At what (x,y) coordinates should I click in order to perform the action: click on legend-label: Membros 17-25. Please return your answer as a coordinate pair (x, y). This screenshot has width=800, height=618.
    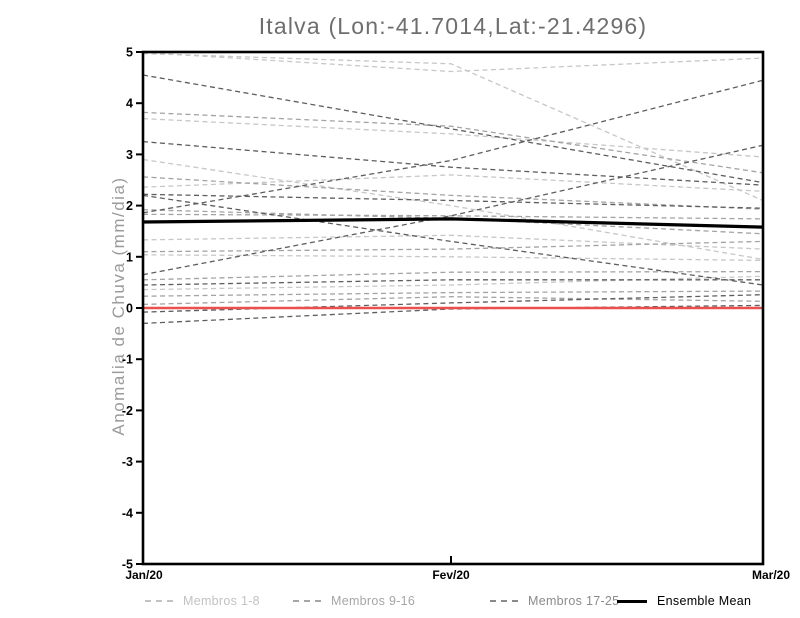
    Looking at the image, I should click on (574, 601).